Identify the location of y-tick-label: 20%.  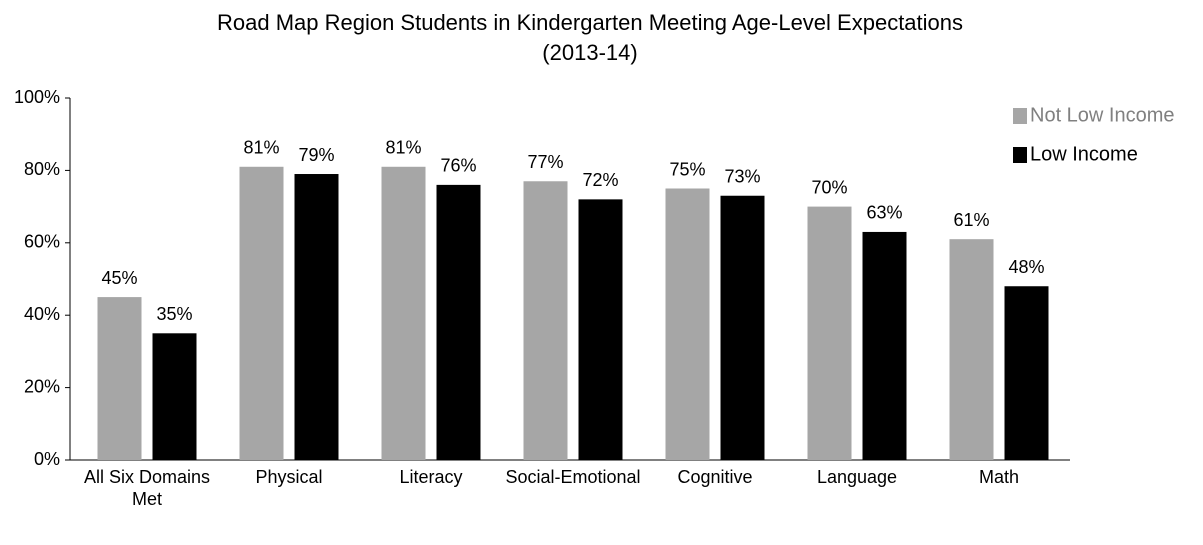
(42, 386).